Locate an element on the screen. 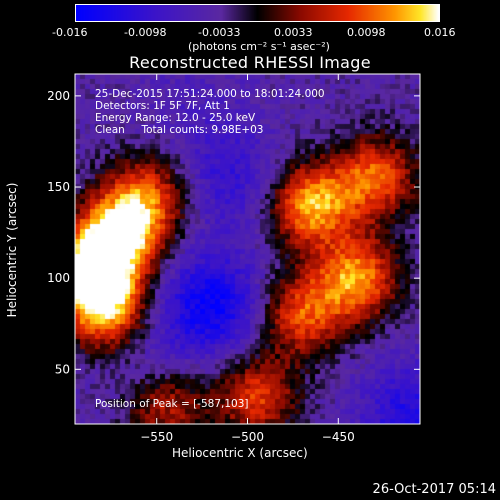 The image size is (500, 500). time-range-label: 25-Dec-2015 17:51:24.000 to 18:01:24.000 is located at coordinates (210, 94).